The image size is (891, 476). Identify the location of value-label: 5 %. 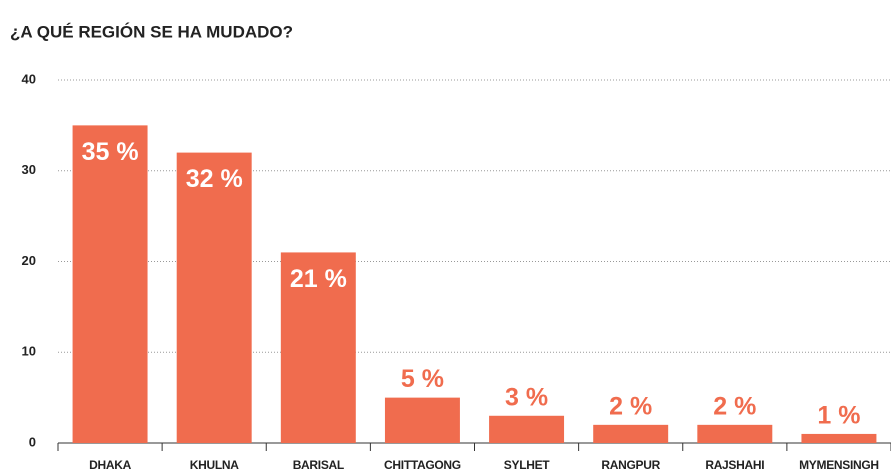
(422, 379).